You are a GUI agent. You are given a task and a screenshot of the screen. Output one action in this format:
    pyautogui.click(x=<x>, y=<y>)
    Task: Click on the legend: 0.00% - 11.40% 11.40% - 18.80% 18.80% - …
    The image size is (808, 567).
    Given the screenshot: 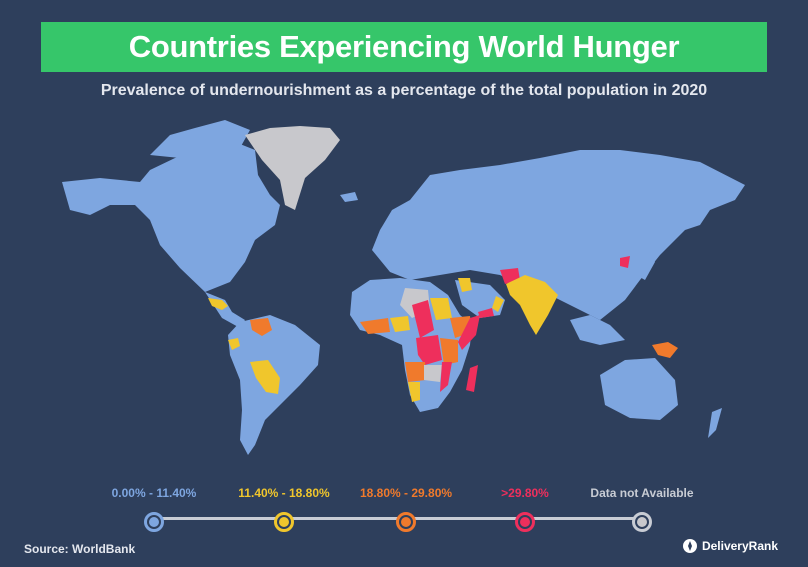 What is the action you would take?
    pyautogui.click(x=404, y=511)
    